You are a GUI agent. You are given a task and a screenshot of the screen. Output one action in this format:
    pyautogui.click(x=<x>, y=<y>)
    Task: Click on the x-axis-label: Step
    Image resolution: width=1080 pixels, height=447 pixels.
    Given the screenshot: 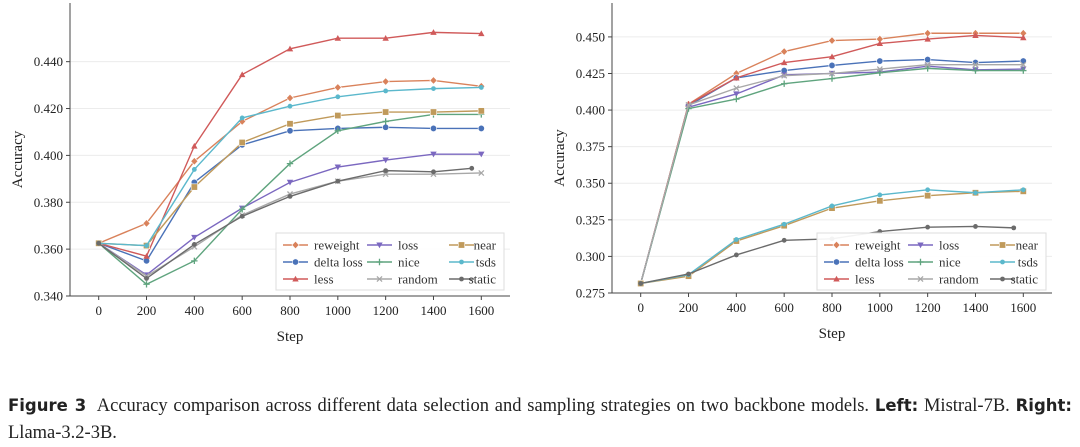 What is the action you would take?
    pyautogui.click(x=290, y=337)
    